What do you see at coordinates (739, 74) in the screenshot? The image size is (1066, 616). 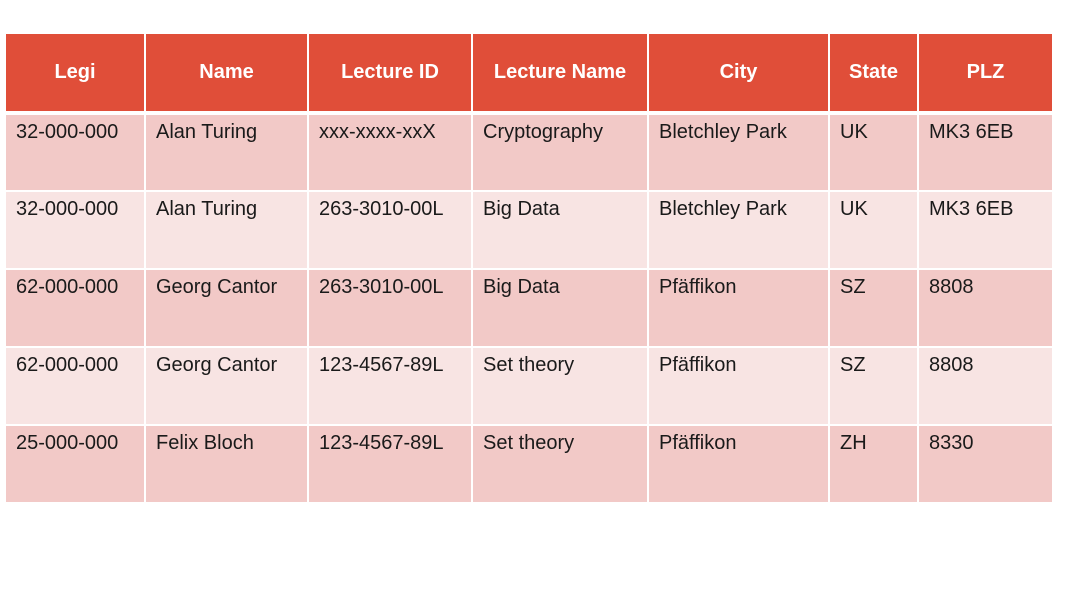 I see `column-header-city: City` at bounding box center [739, 74].